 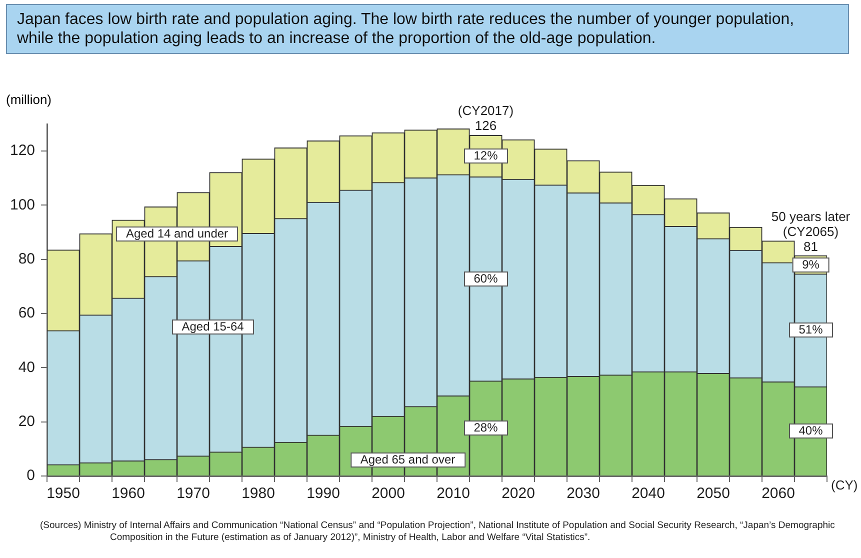 What do you see at coordinates (193, 493) in the screenshot?
I see `x-tick-label: 1970` at bounding box center [193, 493].